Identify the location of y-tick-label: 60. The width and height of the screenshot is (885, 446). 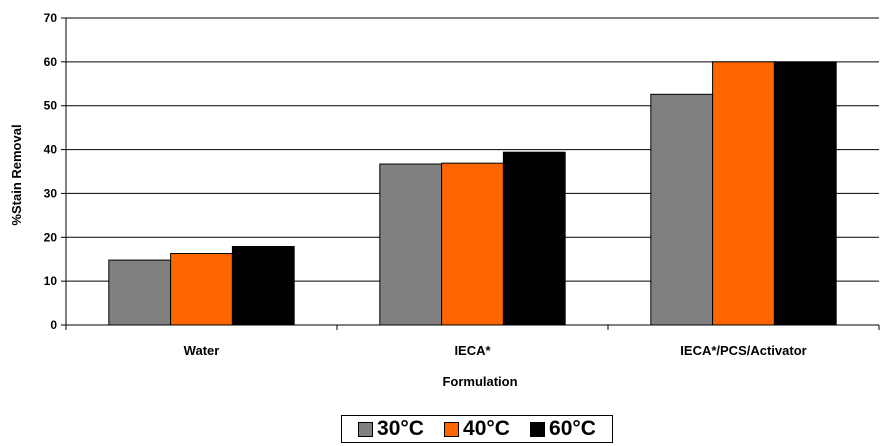
(51, 62).